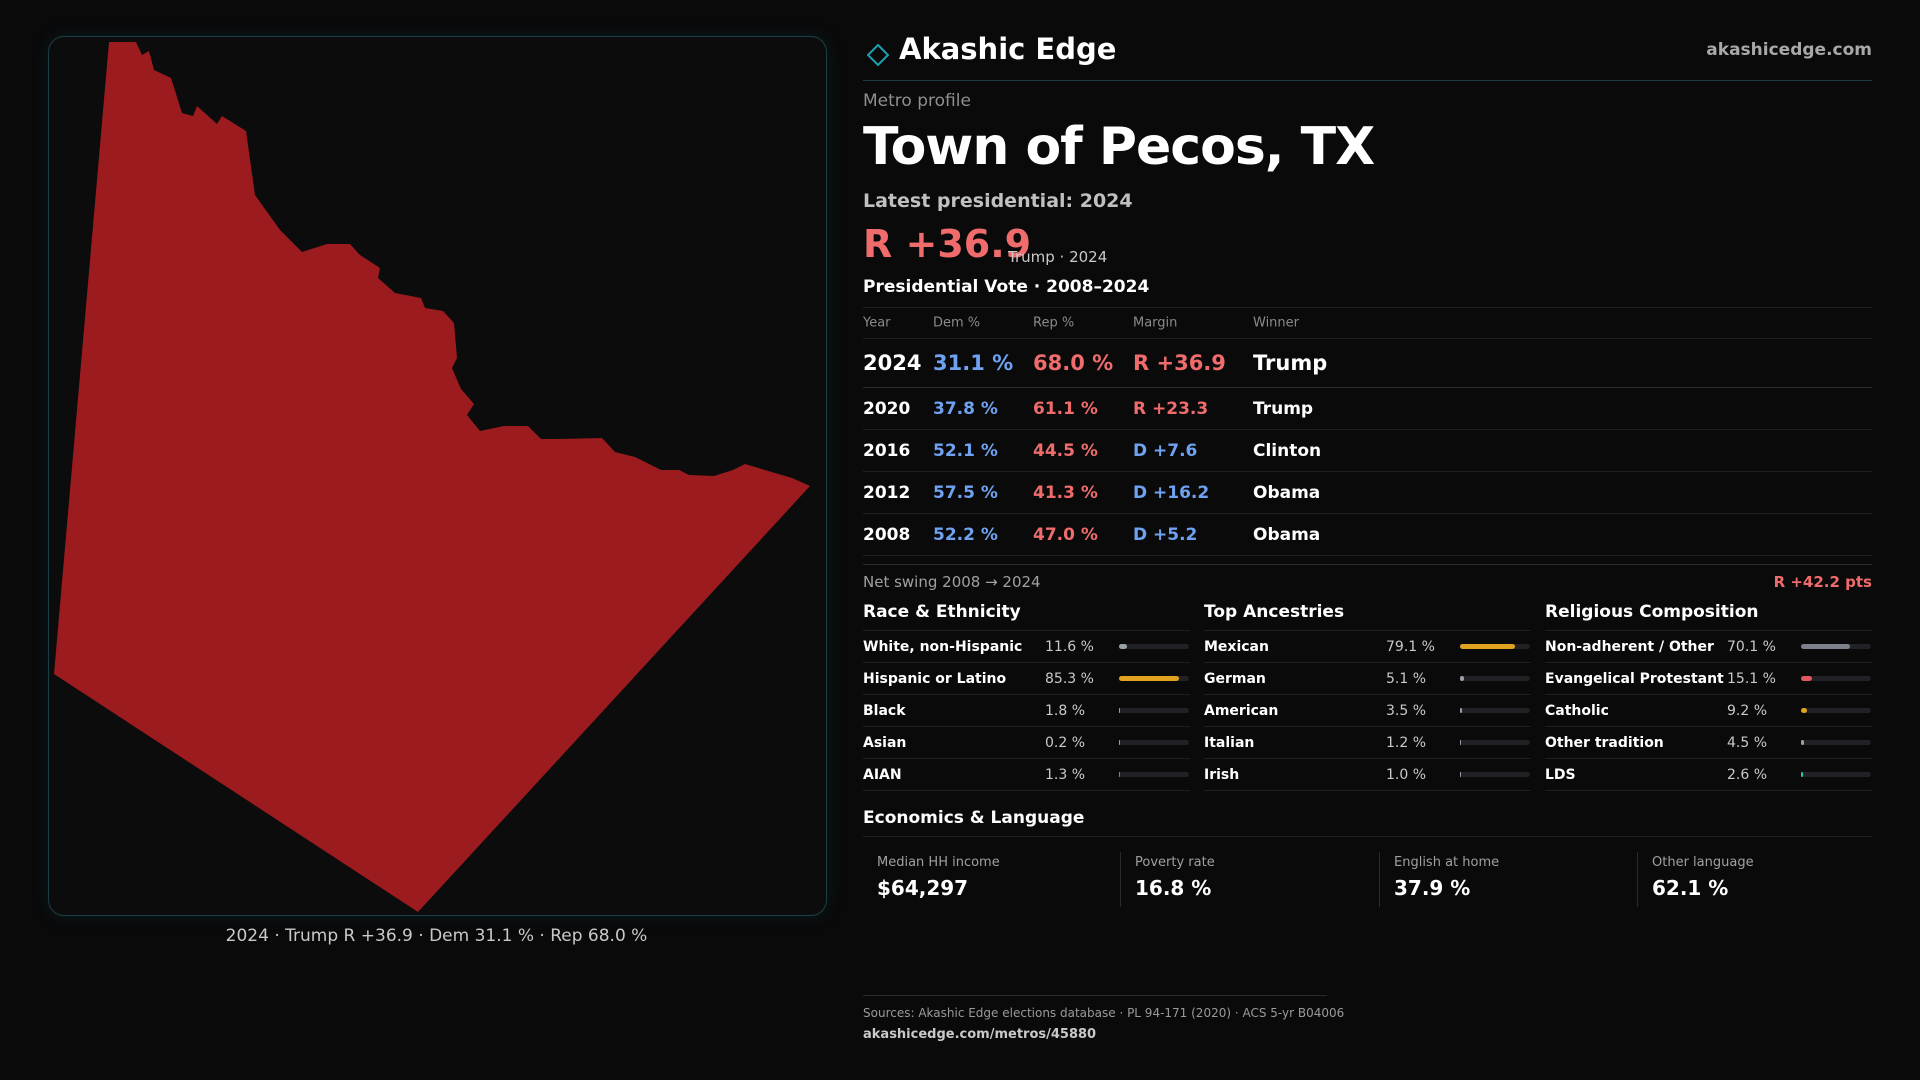  What do you see at coordinates (1054, 323) in the screenshot?
I see `header-rep: Rep %` at bounding box center [1054, 323].